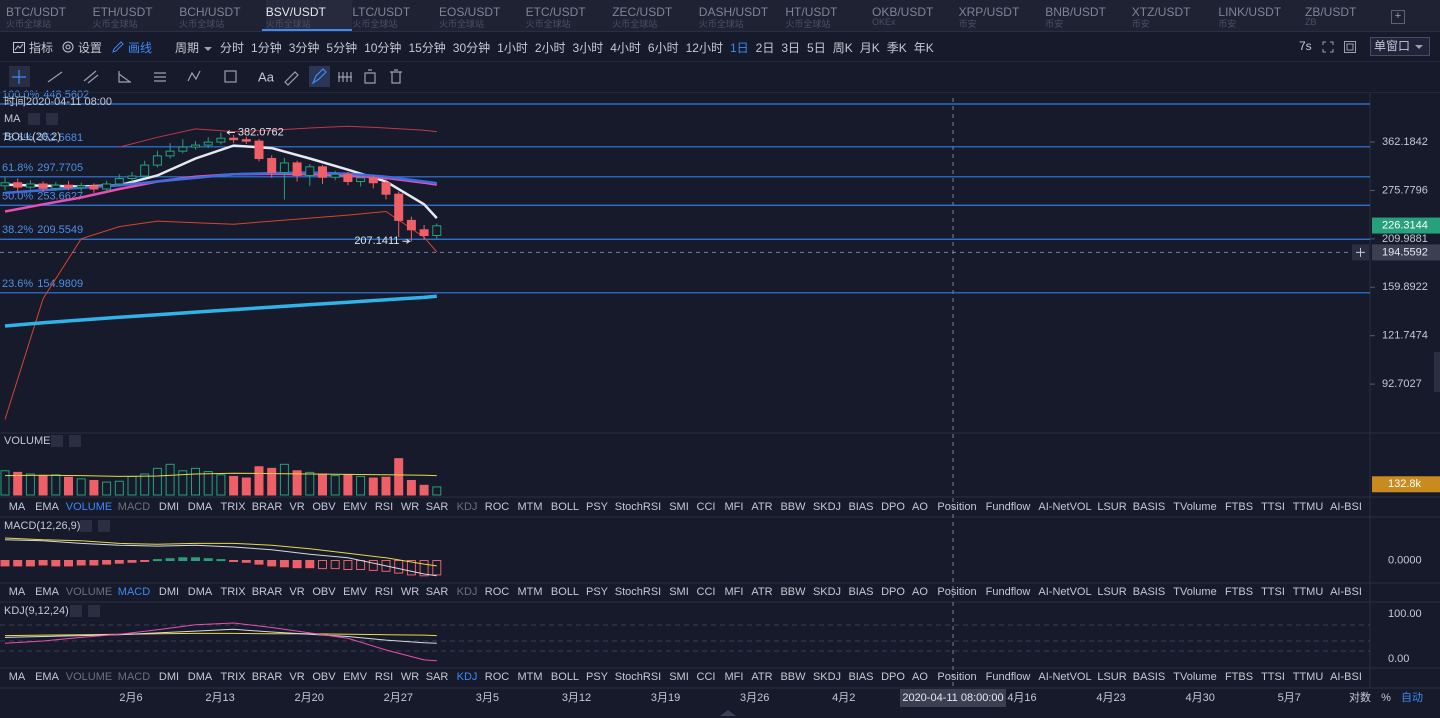 Image resolution: width=1440 pixels, height=718 pixels. I want to click on interval: 1小时, so click(512, 48).